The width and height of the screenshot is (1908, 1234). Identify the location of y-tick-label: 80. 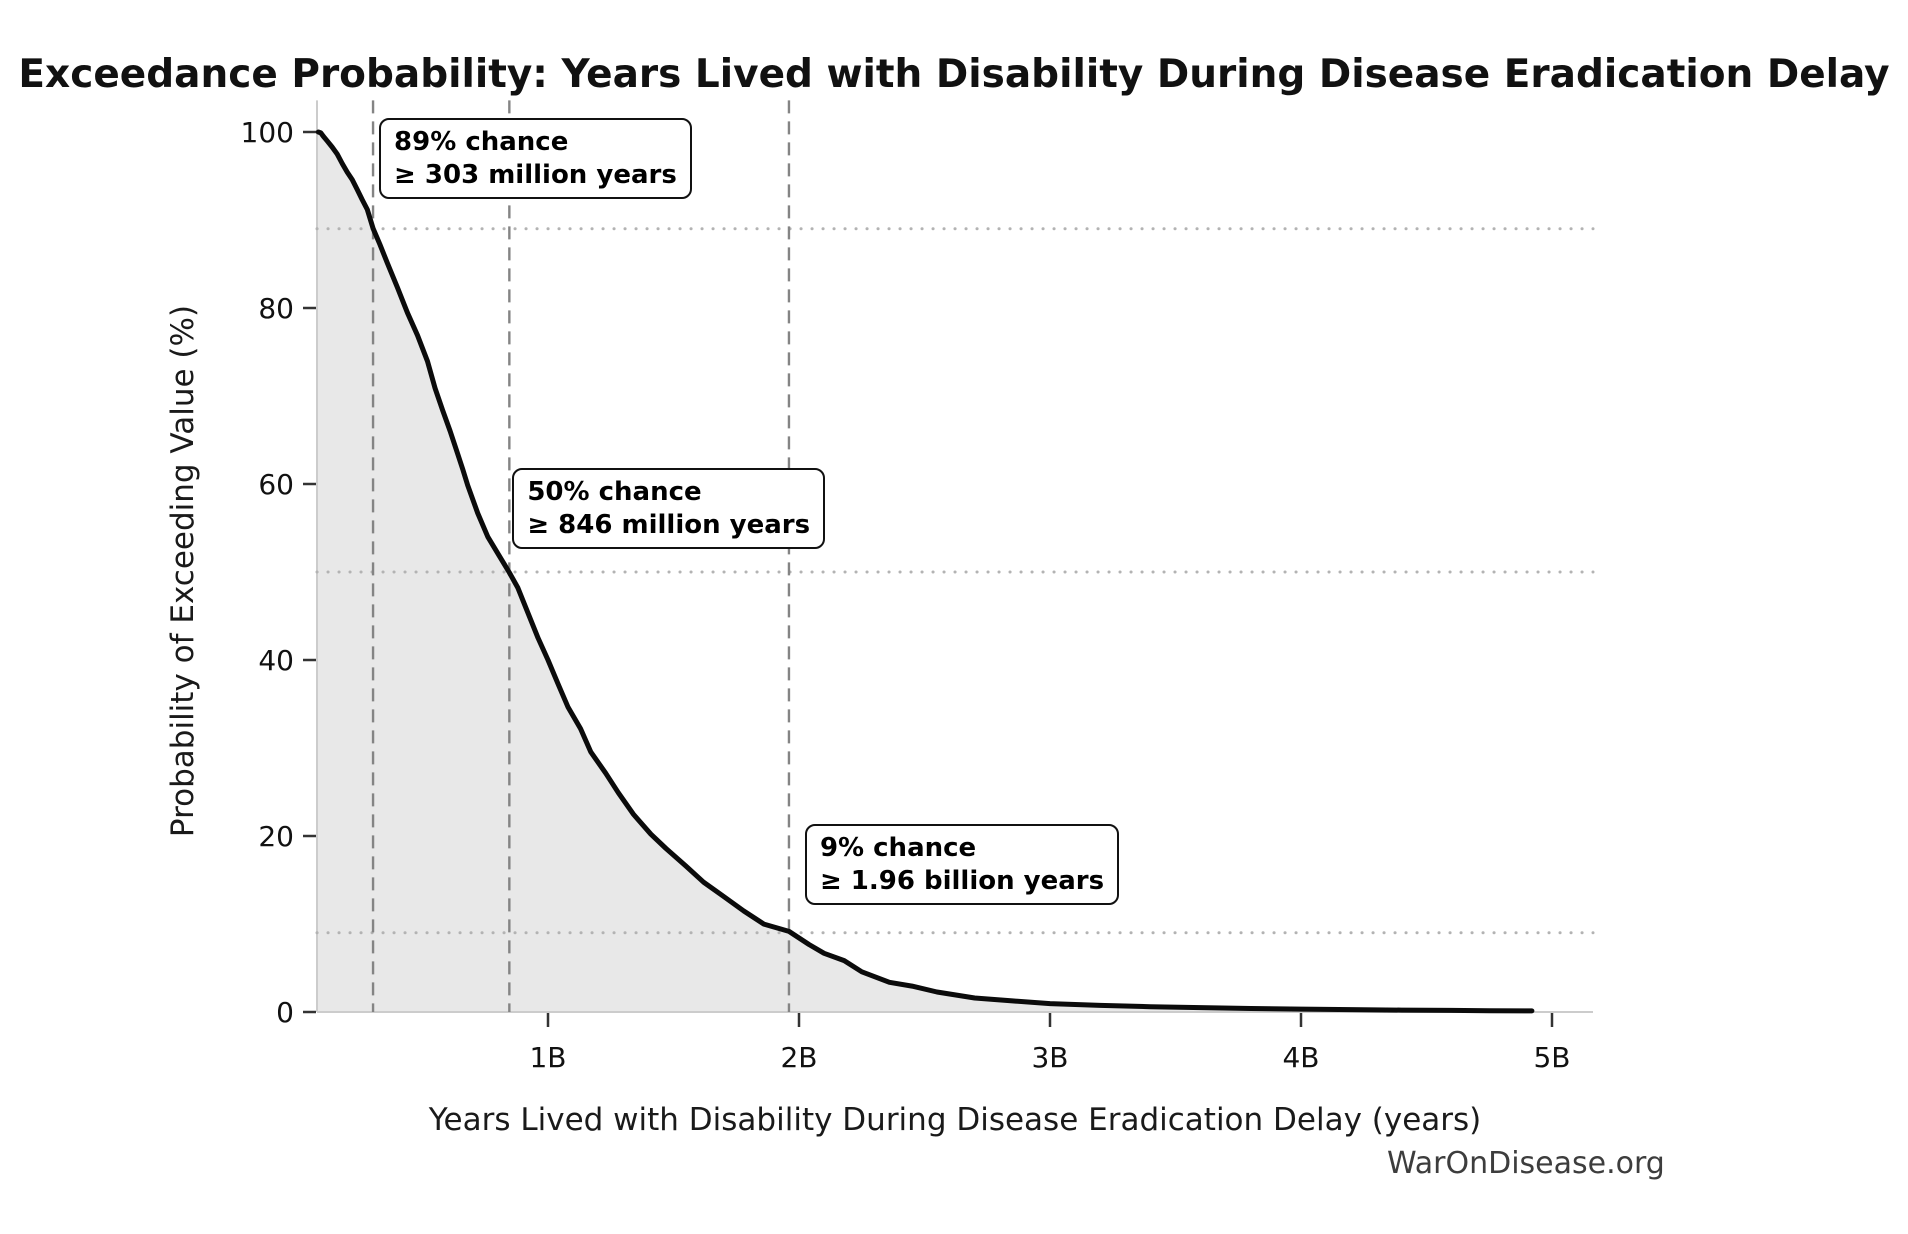
(276, 308).